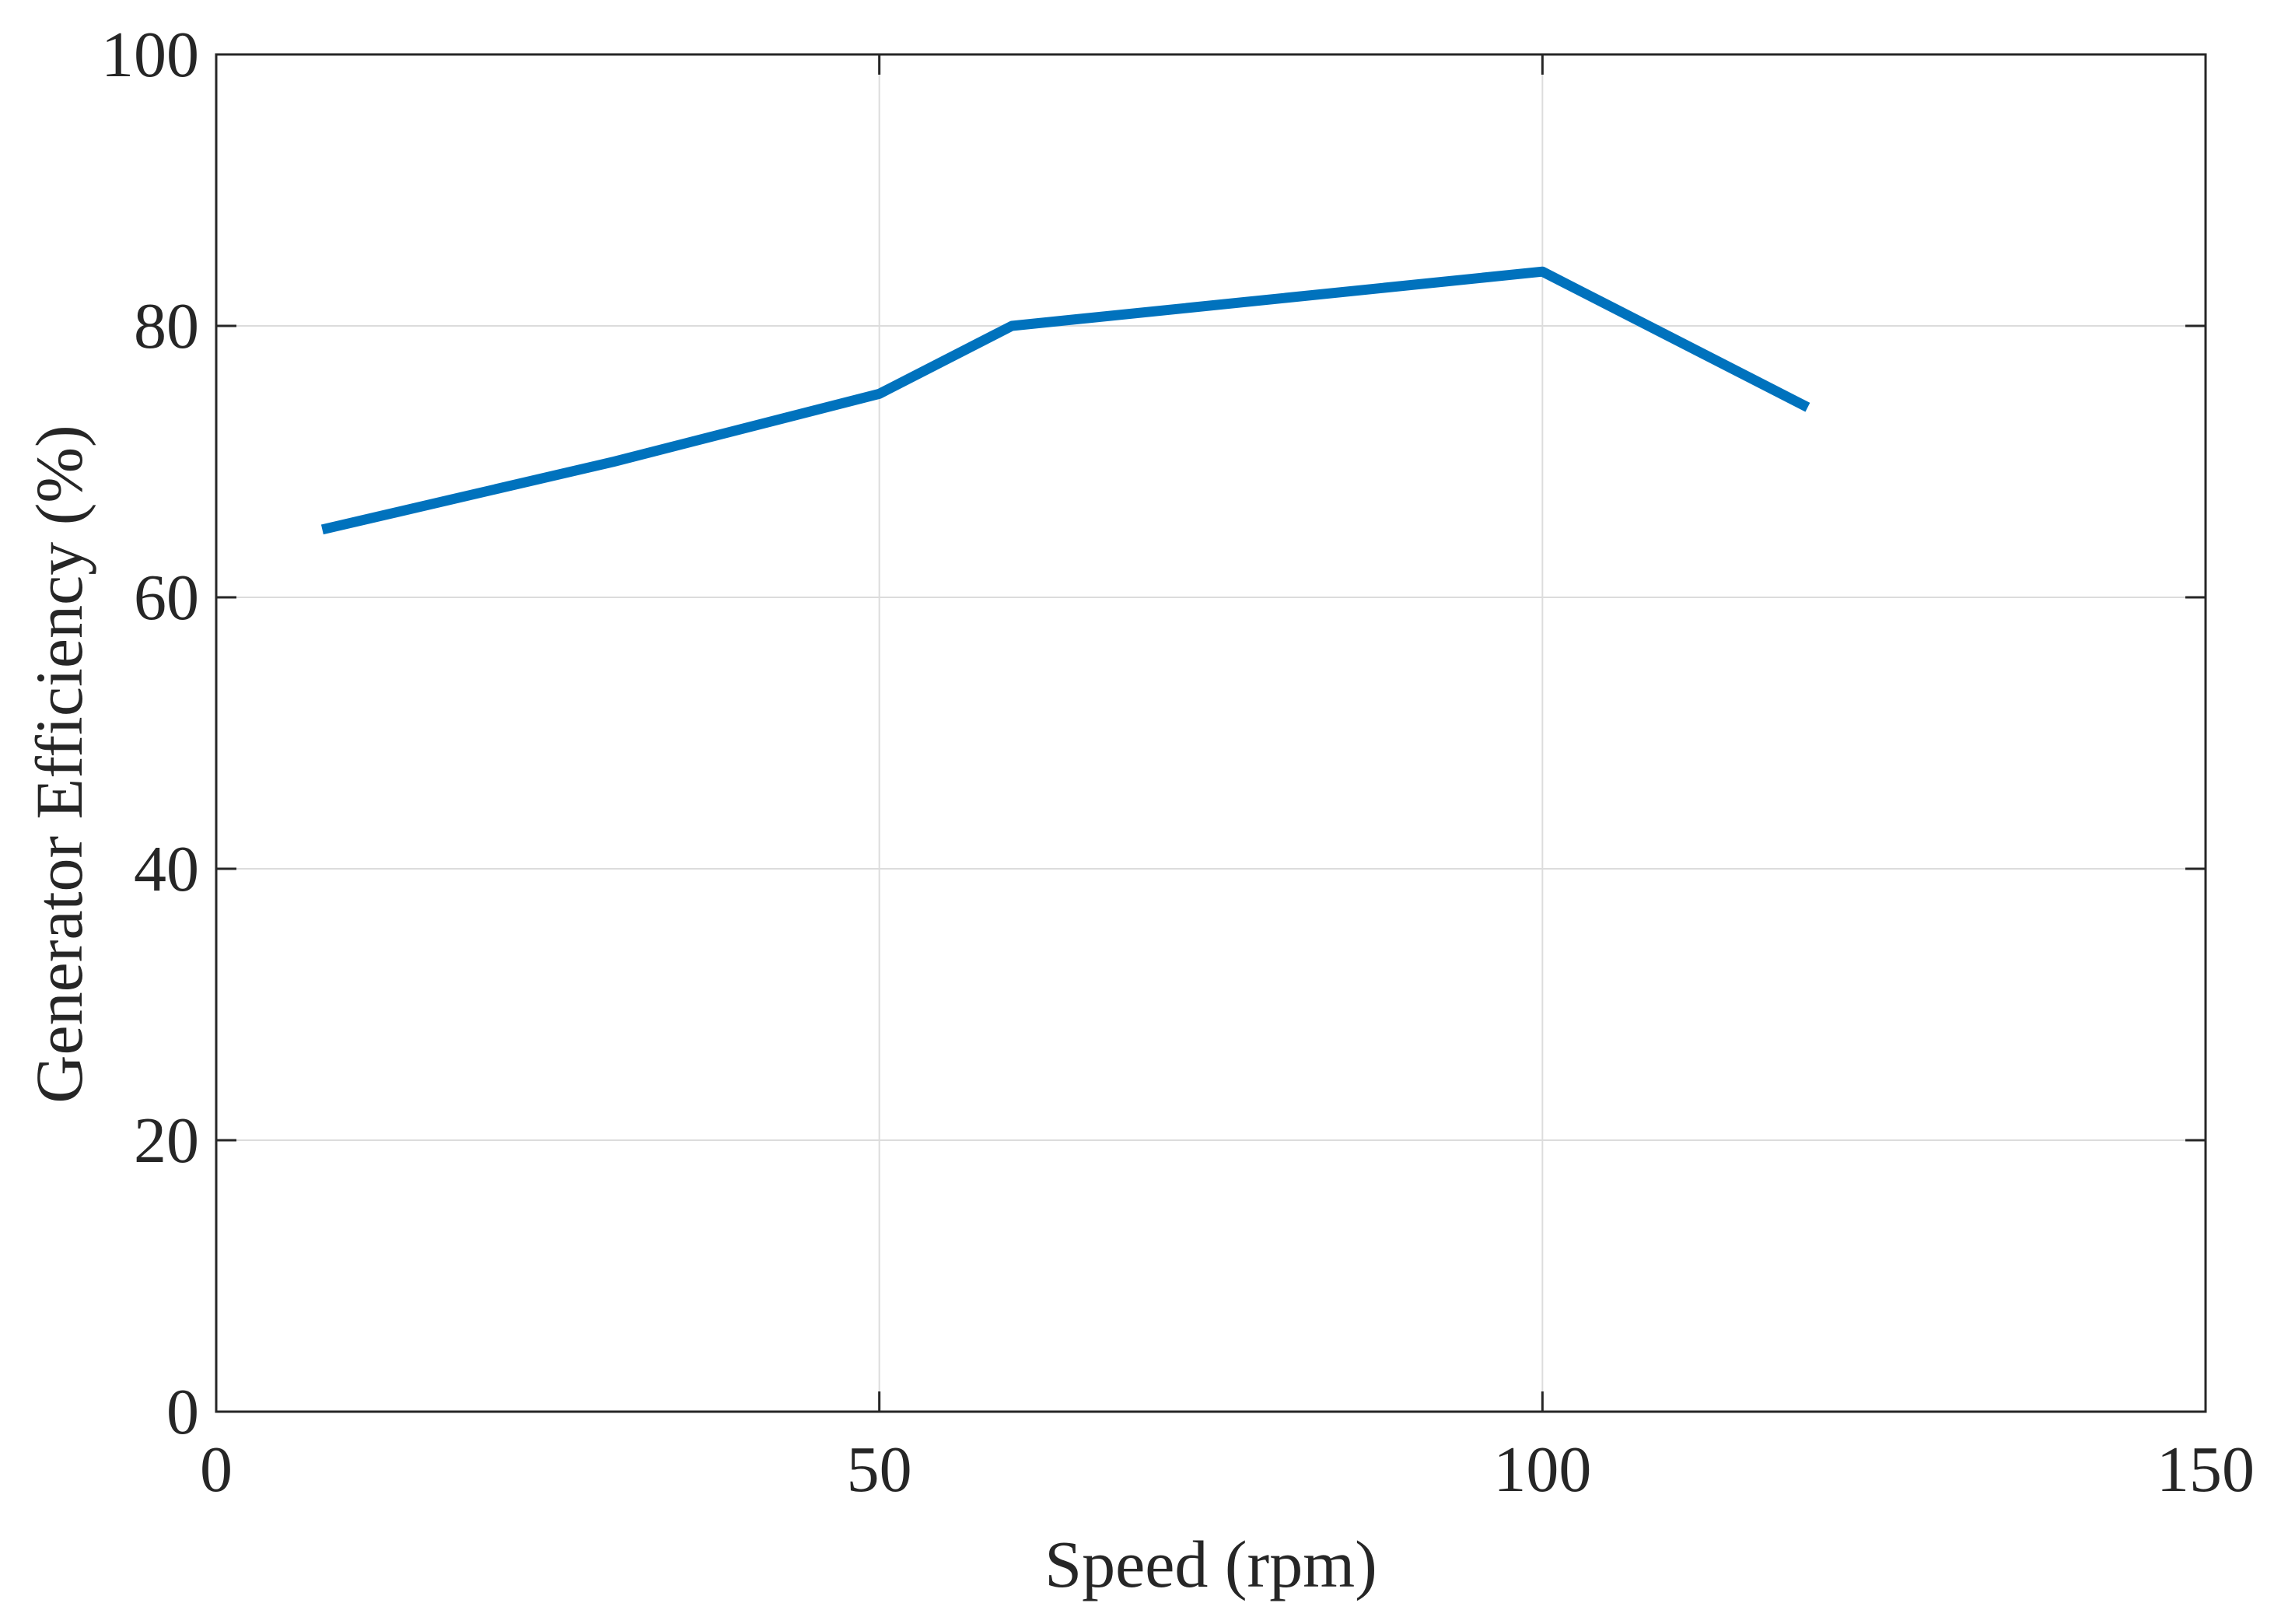 The width and height of the screenshot is (2274, 1624). I want to click on y-tick-label: 20, so click(166, 1140).